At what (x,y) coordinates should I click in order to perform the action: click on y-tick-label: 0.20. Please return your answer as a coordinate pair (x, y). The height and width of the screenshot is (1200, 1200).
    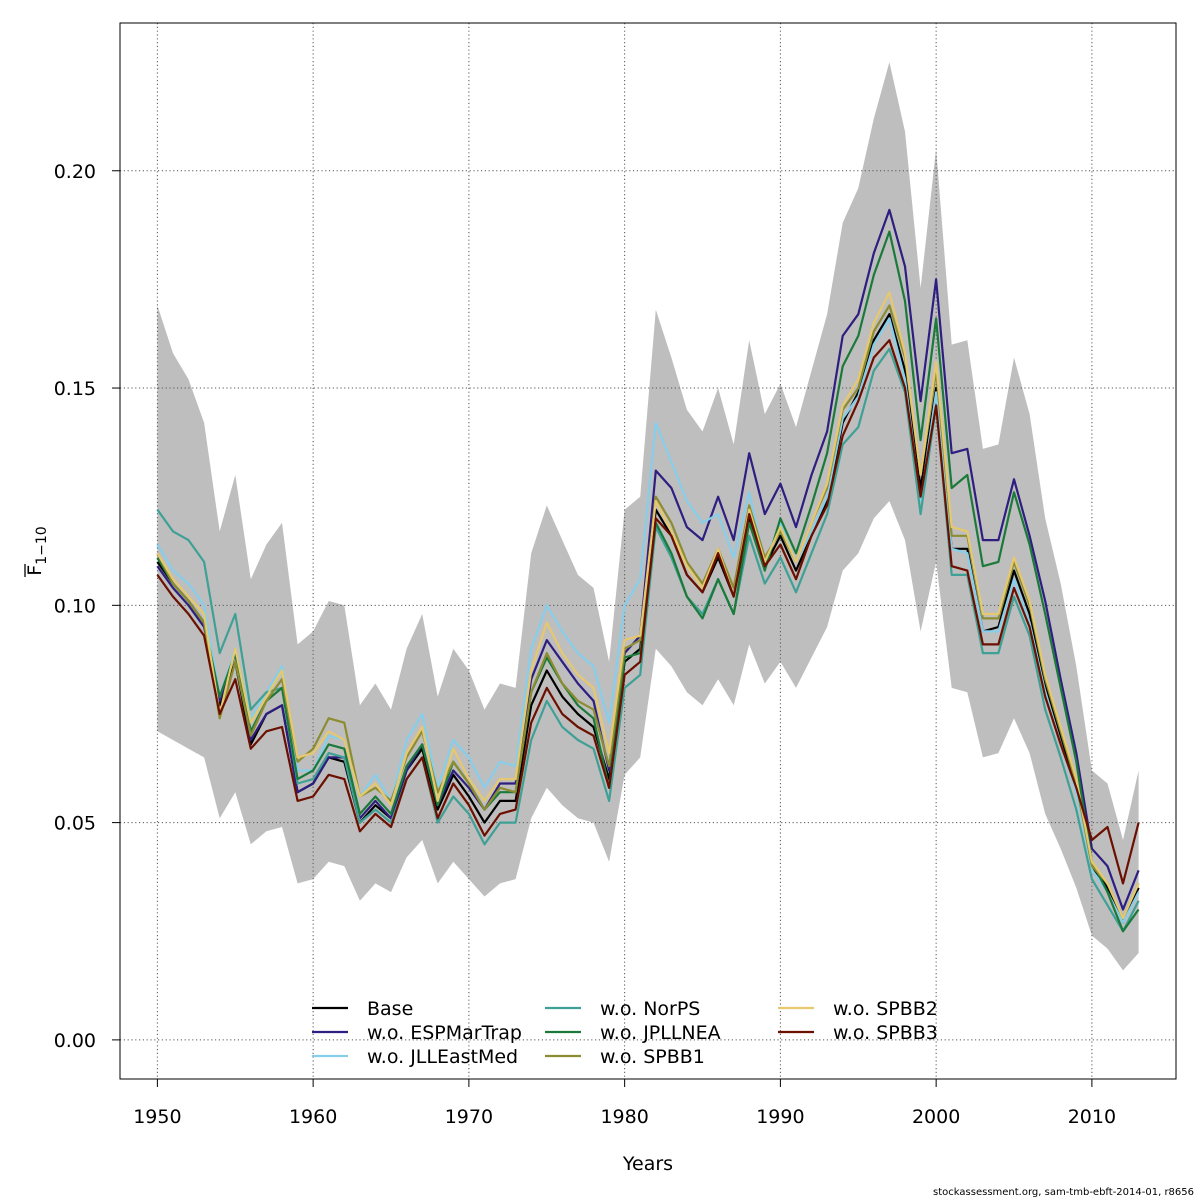
    Looking at the image, I should click on (75, 172).